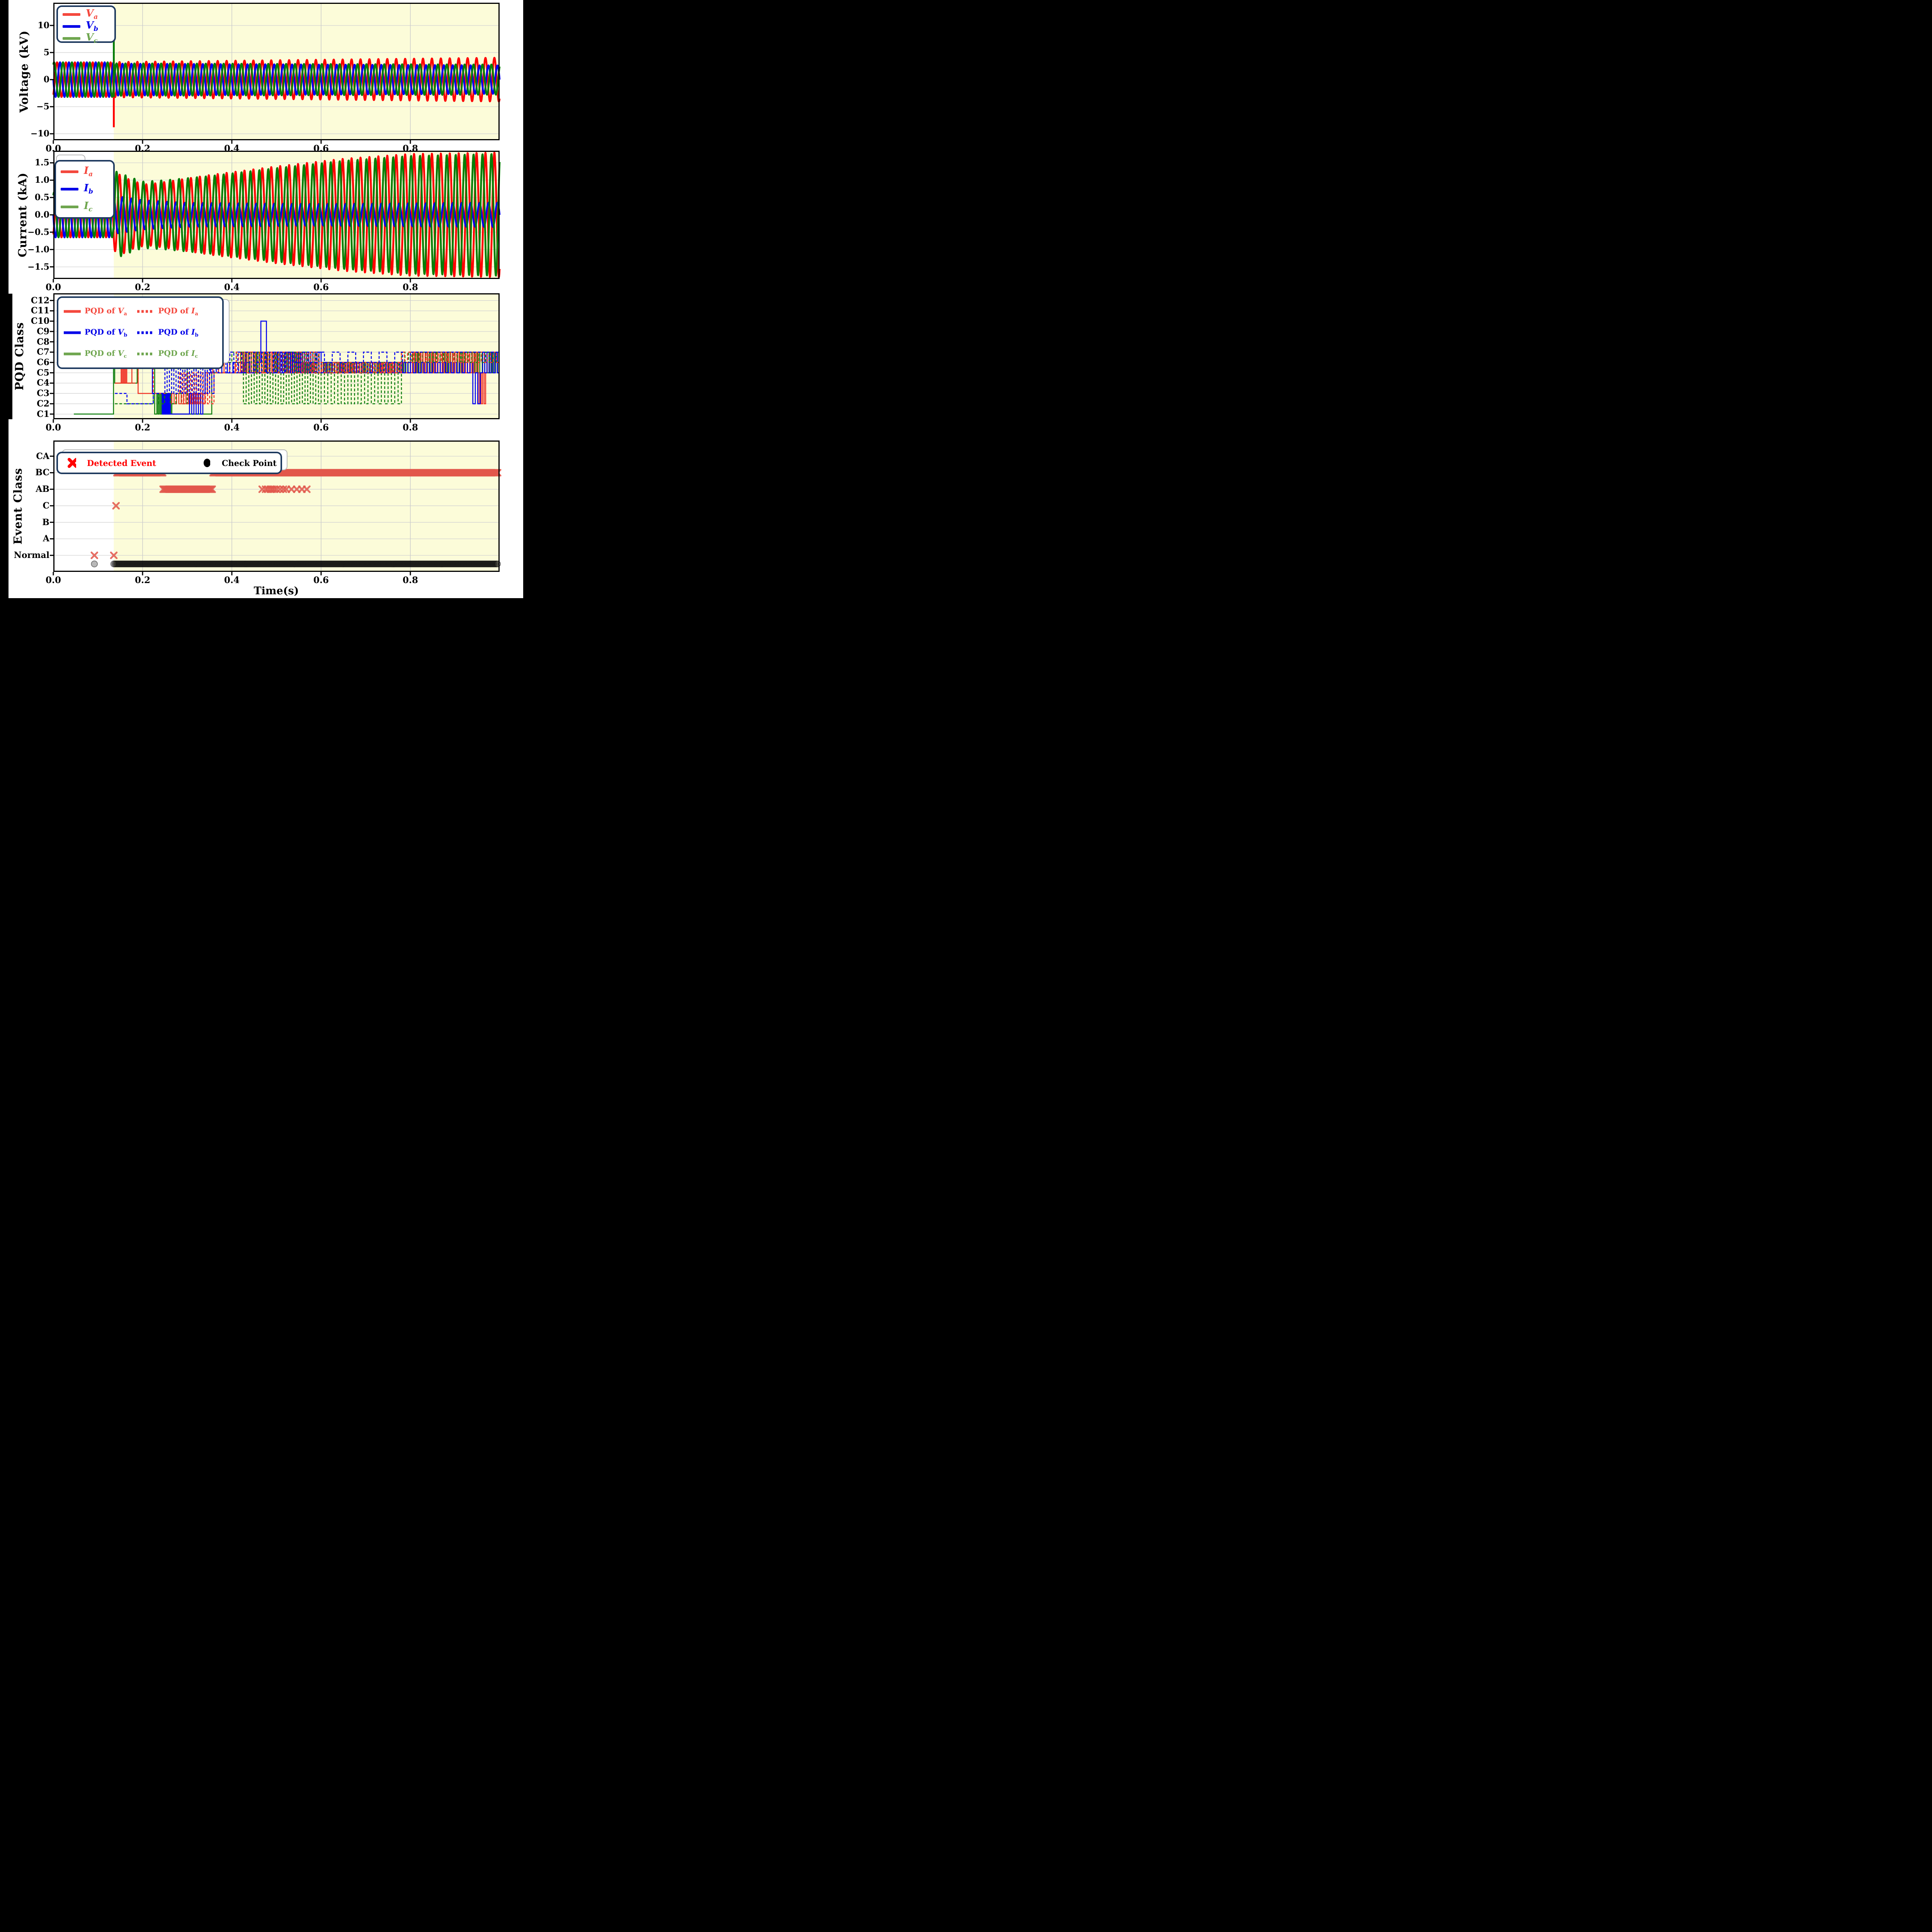 The image size is (1932, 1932). What do you see at coordinates (169, 463) in the screenshot?
I see `event-legend: Detected Event Check Point` at bounding box center [169, 463].